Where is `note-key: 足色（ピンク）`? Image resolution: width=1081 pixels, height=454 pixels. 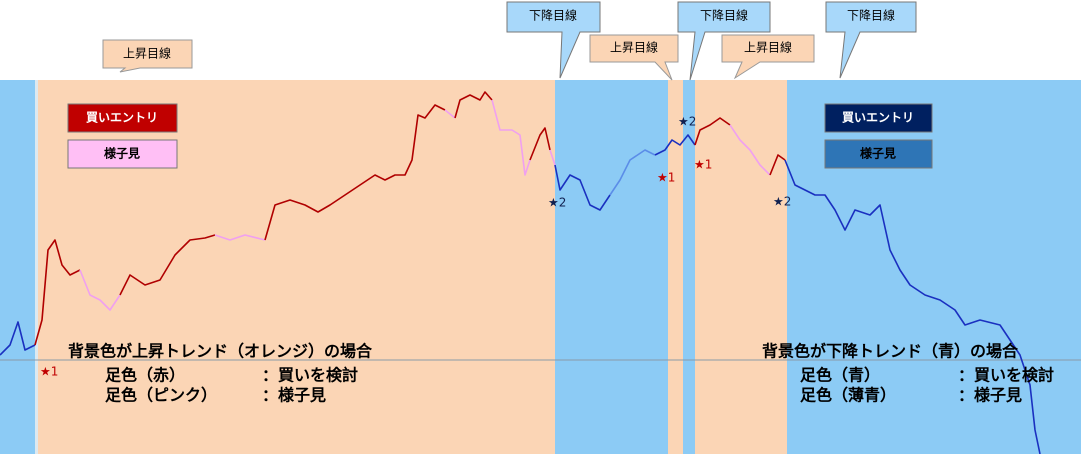
note-key: 足色（ピンク） is located at coordinates (161, 395).